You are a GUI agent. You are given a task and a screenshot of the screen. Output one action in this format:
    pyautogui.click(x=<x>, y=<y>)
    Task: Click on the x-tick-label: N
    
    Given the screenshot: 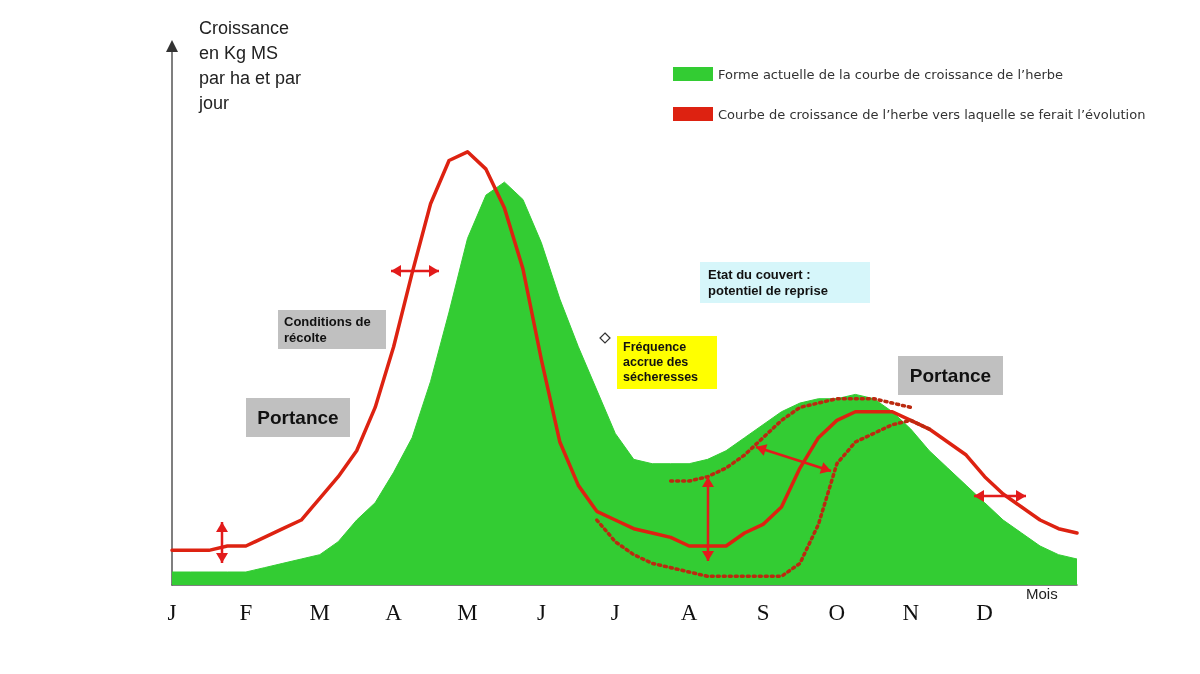 What is the action you would take?
    pyautogui.click(x=911, y=612)
    